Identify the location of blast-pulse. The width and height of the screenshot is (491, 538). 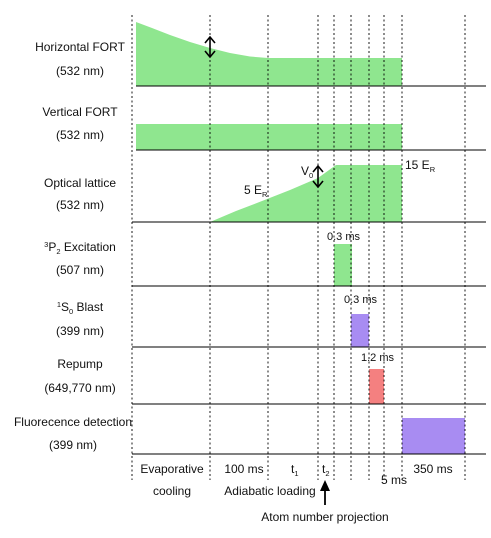
(360, 330).